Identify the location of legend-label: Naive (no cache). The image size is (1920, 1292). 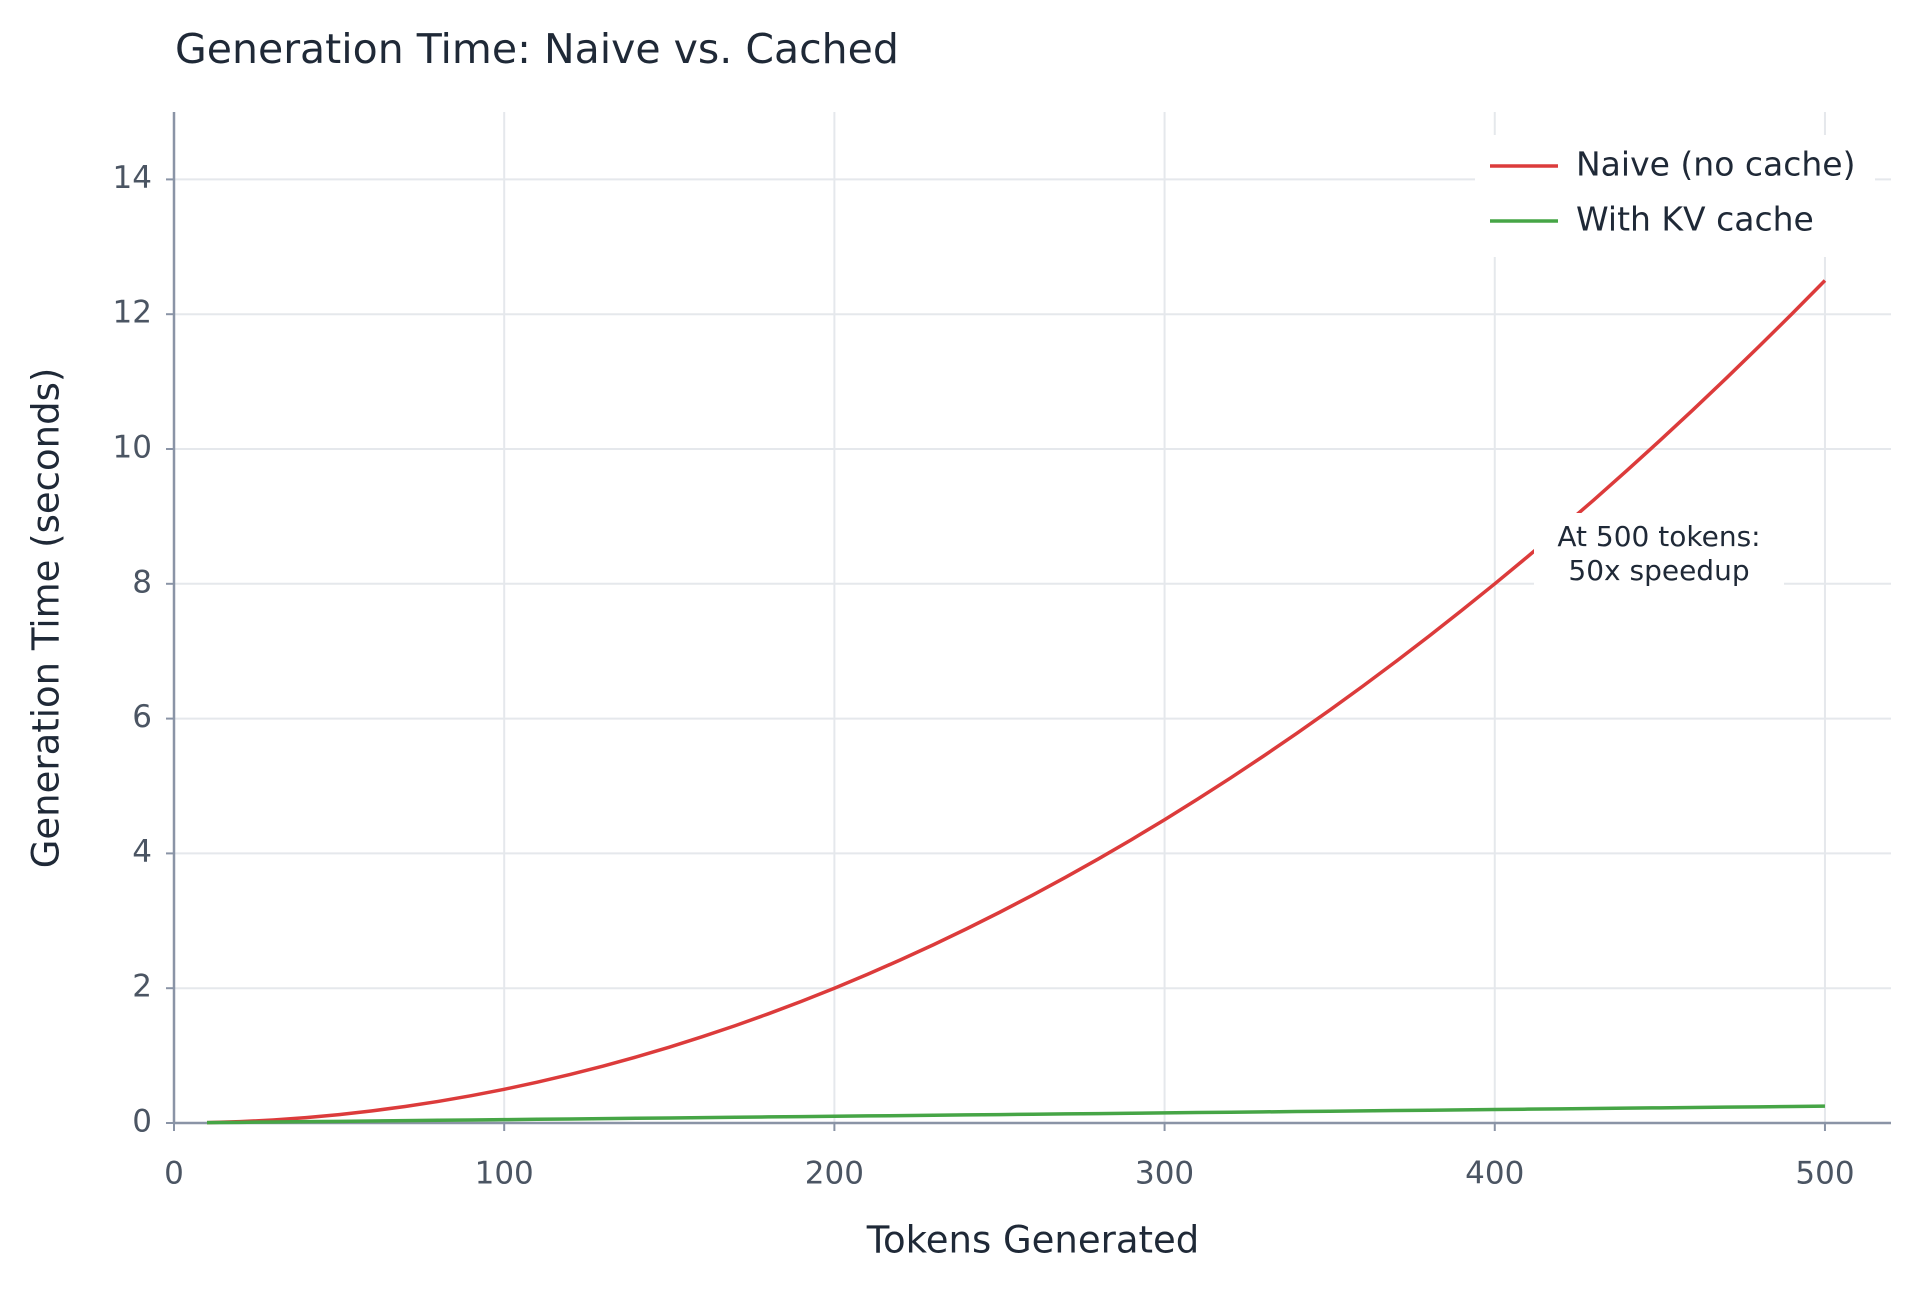
(1715, 164).